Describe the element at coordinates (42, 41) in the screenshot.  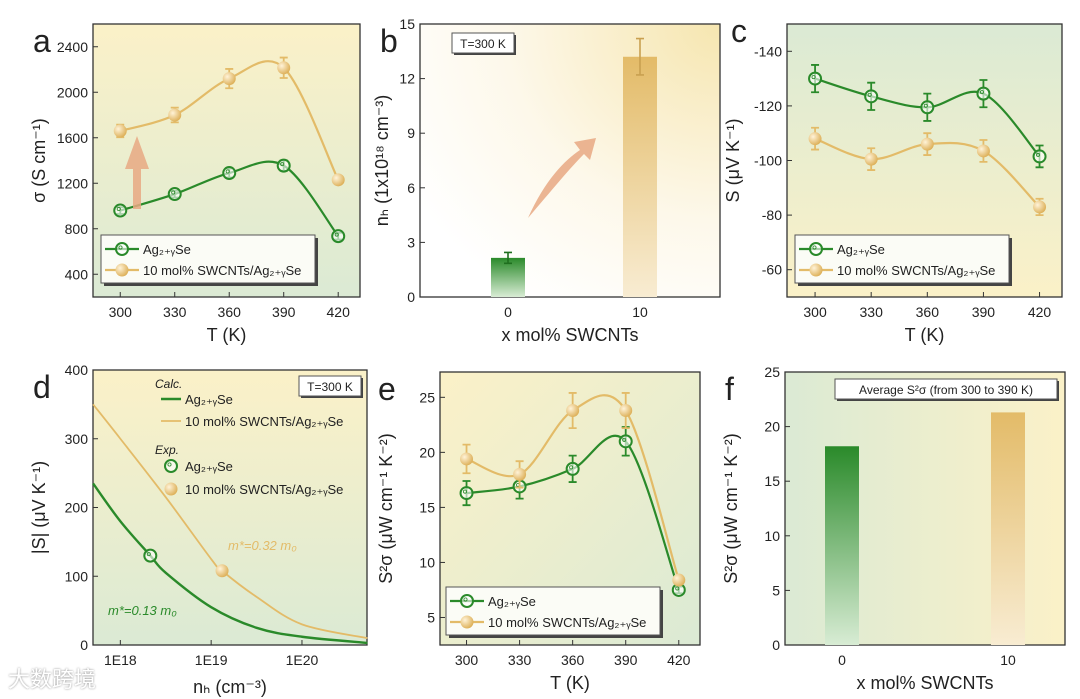
I see `panel-label: a` at that location.